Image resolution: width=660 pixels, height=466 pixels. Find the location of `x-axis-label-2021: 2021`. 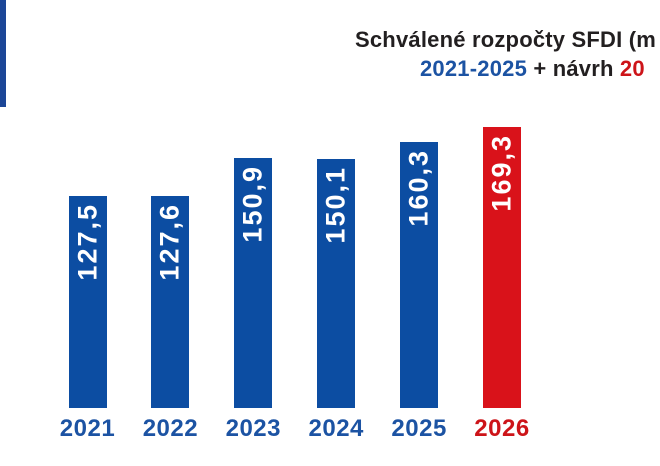

x-axis-label-2021: 2021 is located at coordinates (87, 428).